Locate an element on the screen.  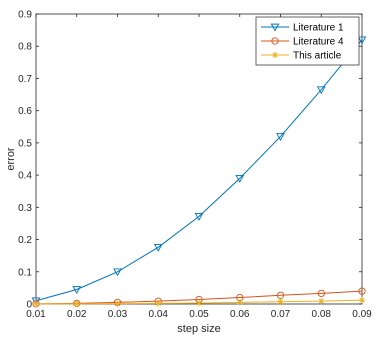
series-line is located at coordinates (199, 297).